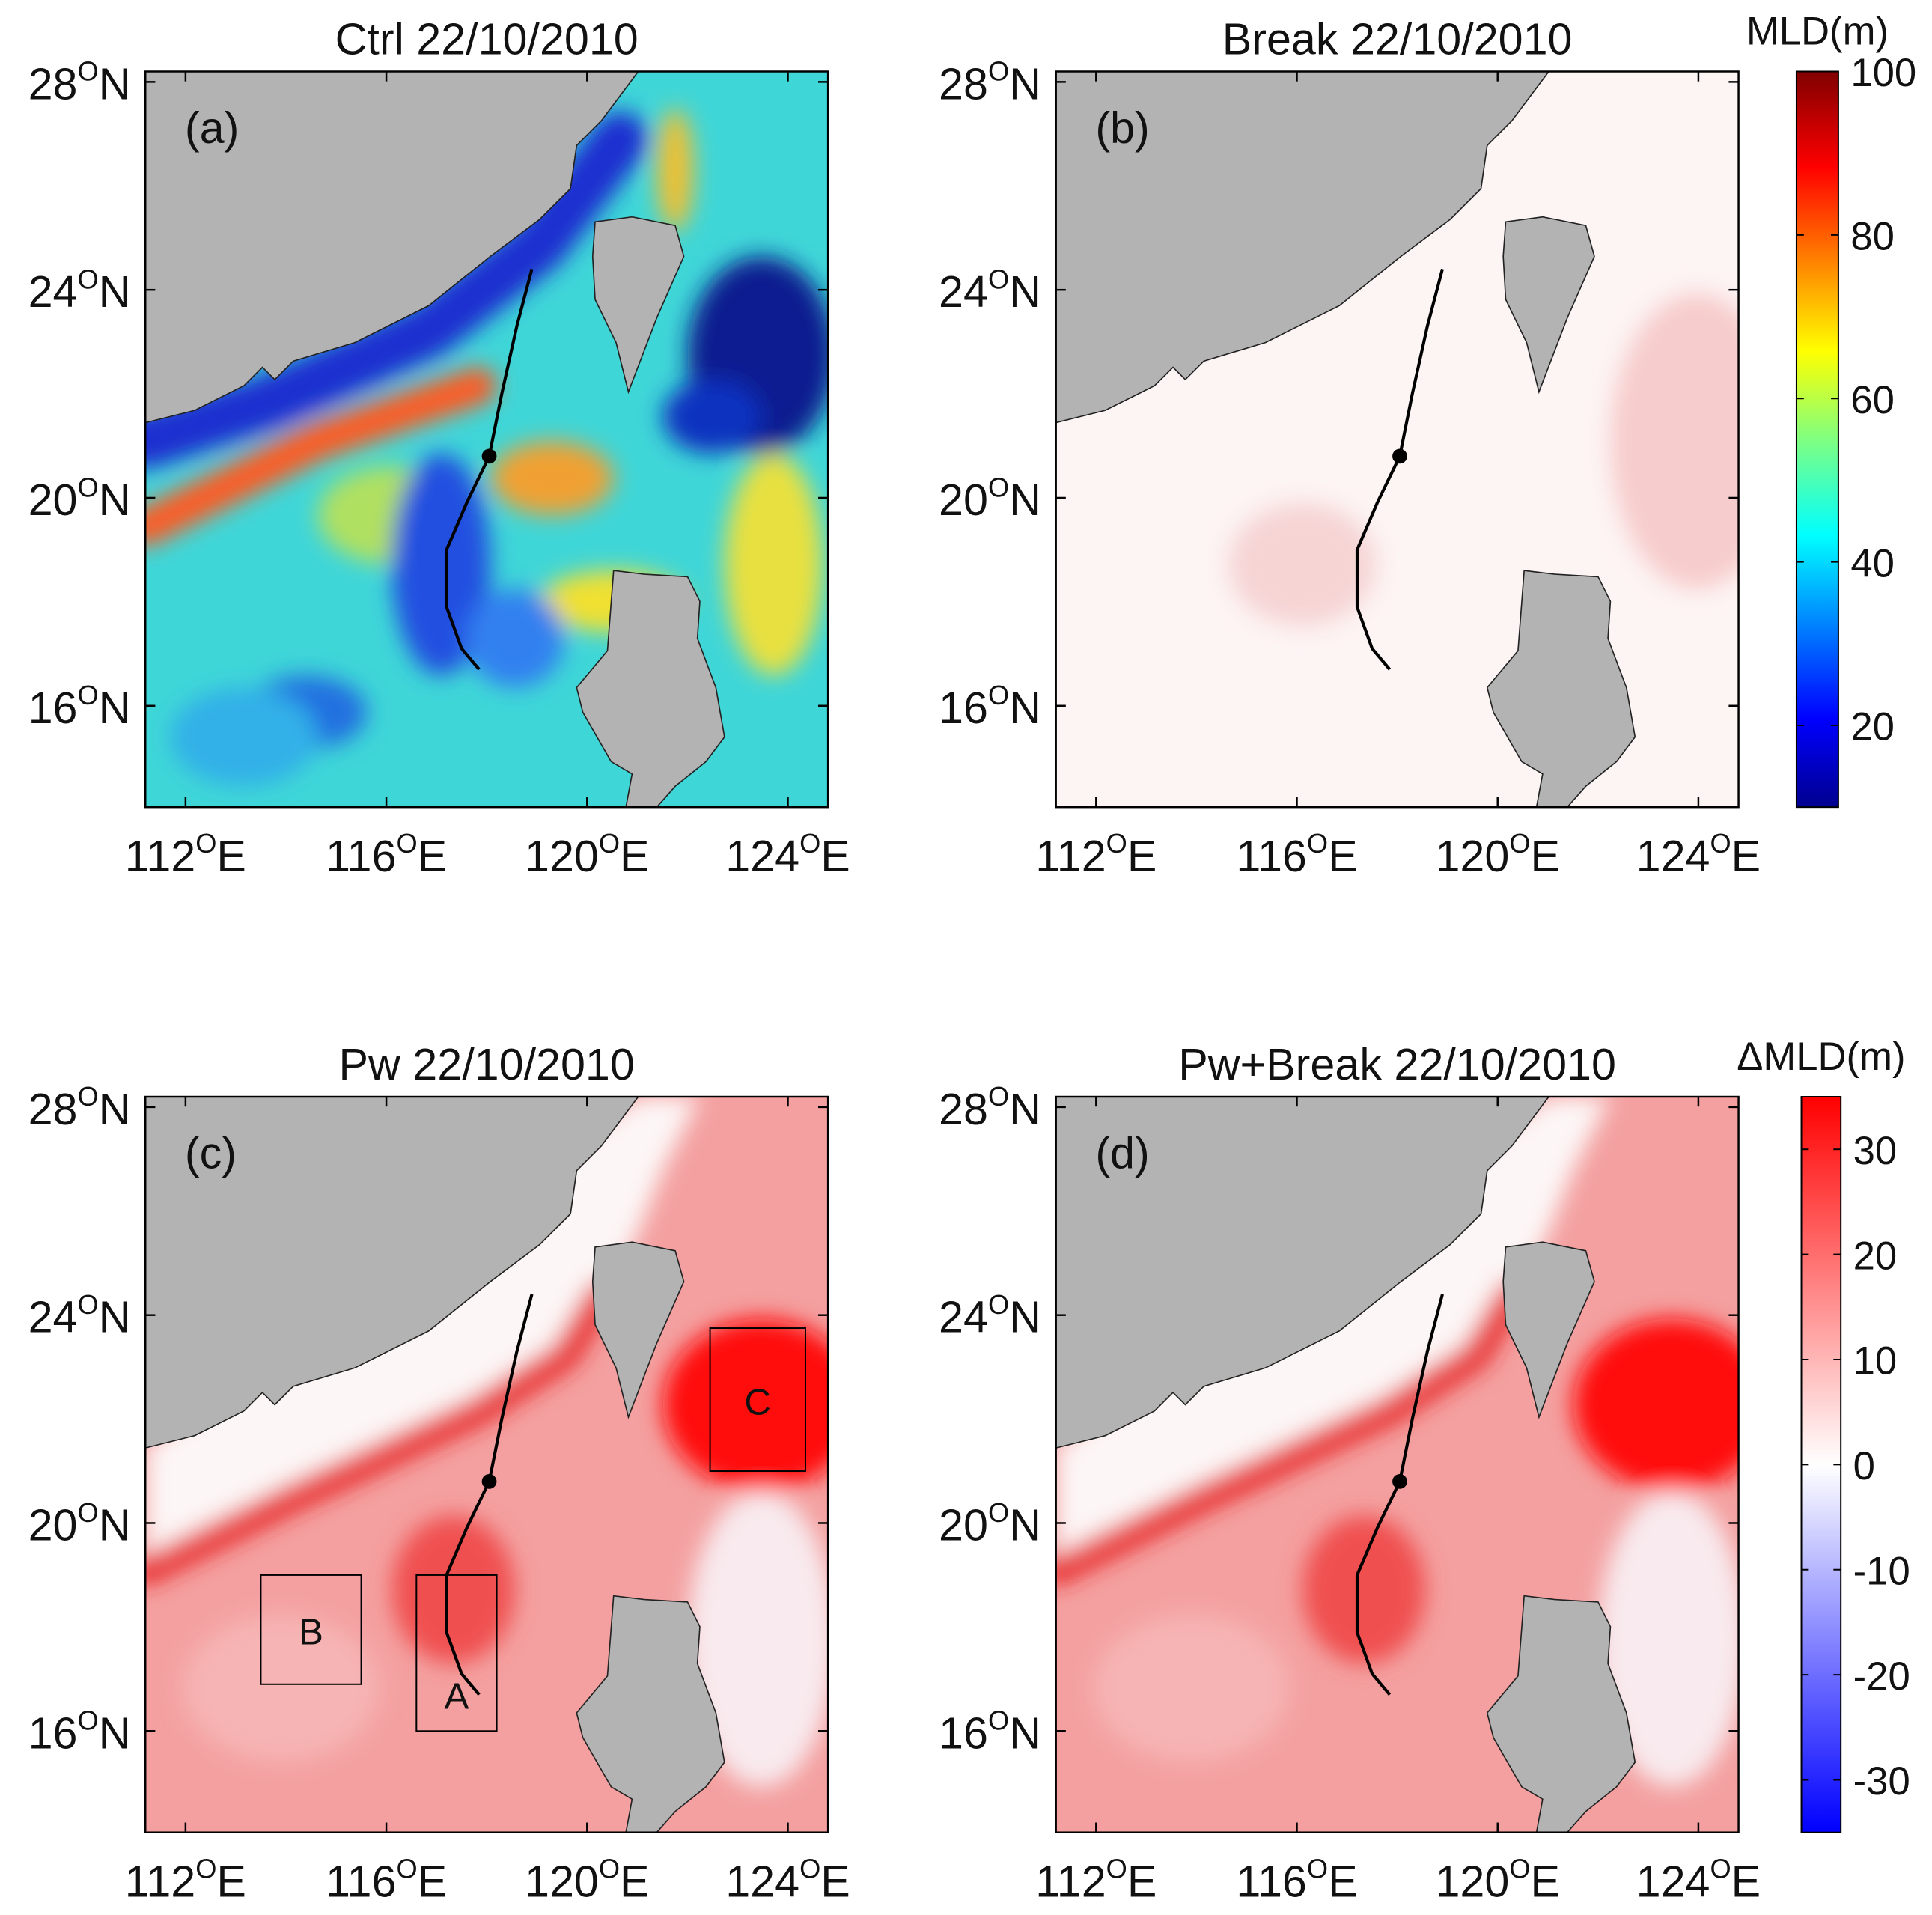  What do you see at coordinates (457, 1696) in the screenshot?
I see `region-label: A` at bounding box center [457, 1696].